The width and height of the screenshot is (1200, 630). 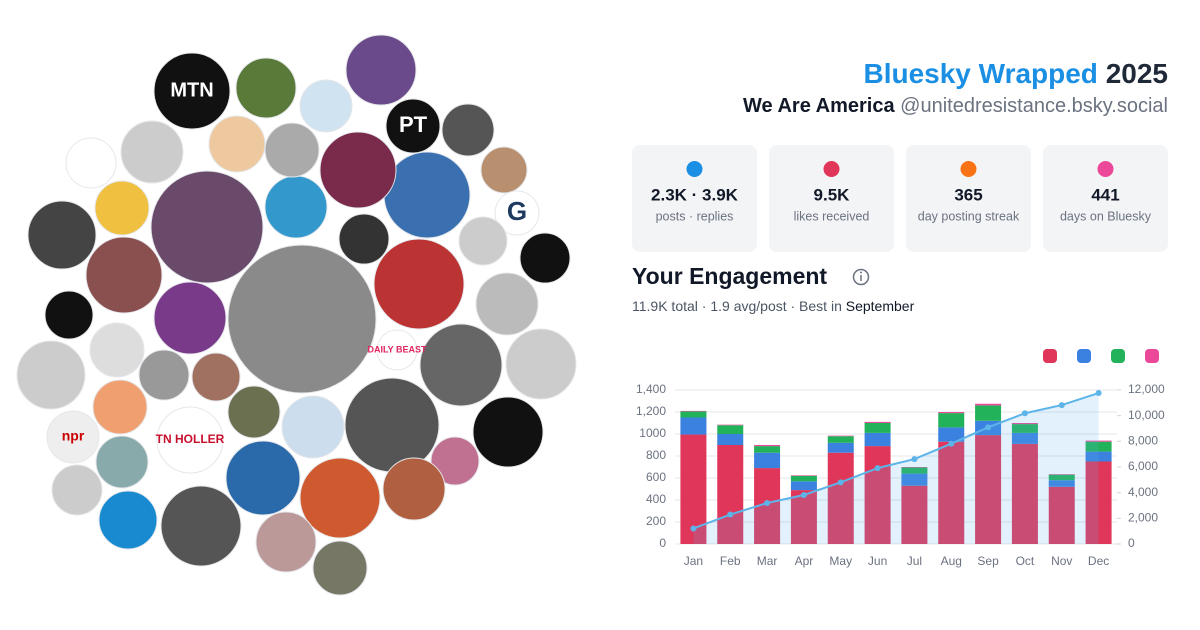 I want to click on info-icon, so click(x=861, y=277).